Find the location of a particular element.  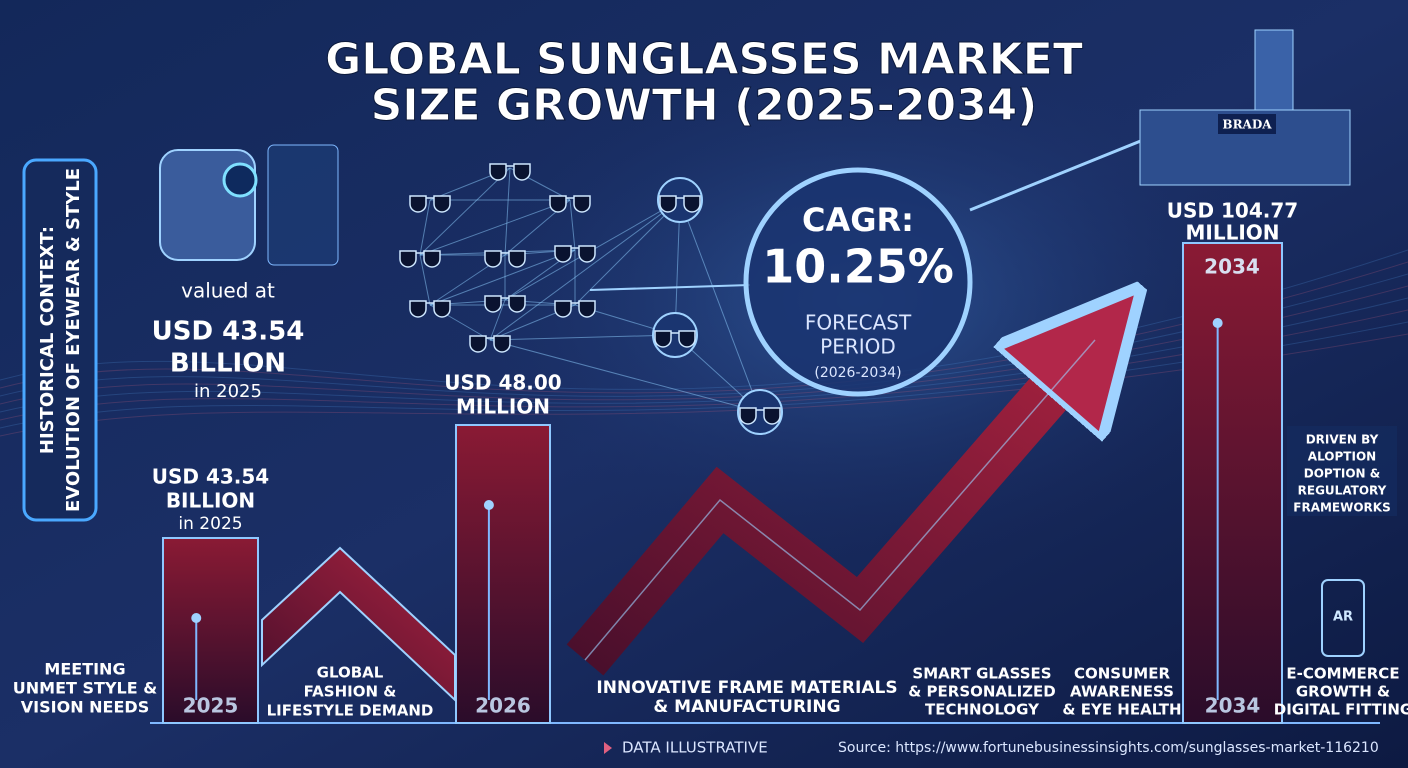

tower is located at coordinates (1274, 70).